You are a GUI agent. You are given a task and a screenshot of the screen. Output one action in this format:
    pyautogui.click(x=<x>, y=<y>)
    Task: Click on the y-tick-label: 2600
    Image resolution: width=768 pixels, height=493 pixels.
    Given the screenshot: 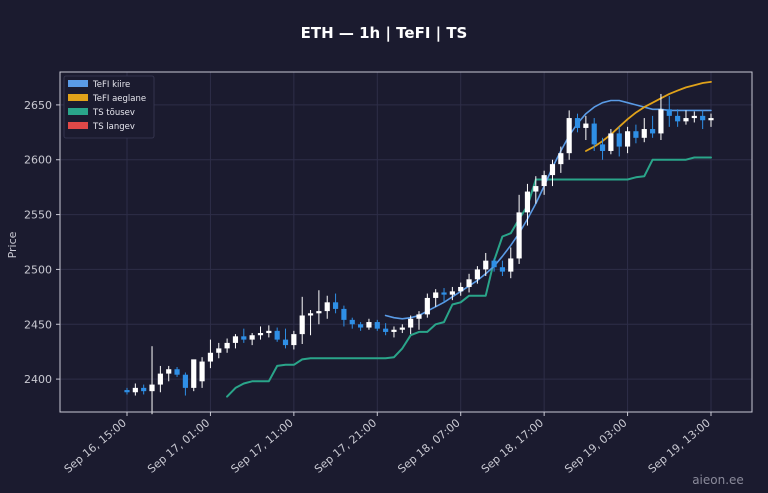 What is the action you would take?
    pyautogui.click(x=38, y=160)
    